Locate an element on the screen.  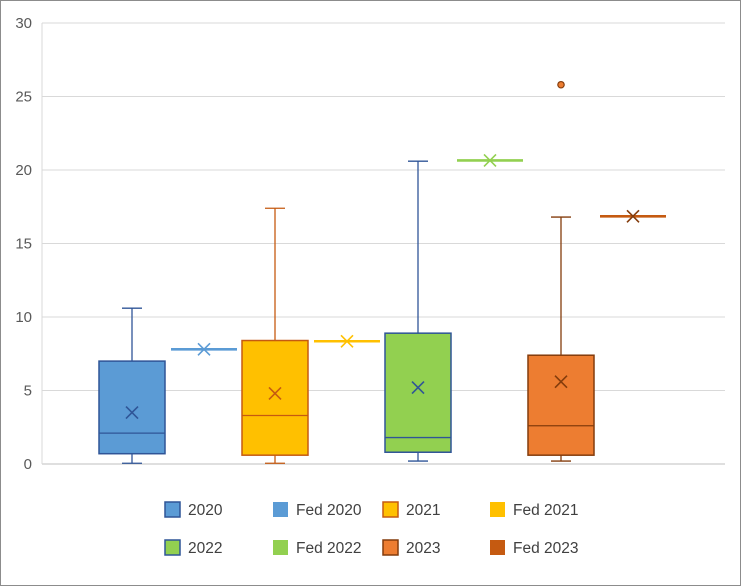
series-fed-2022 is located at coordinates (490, 160).